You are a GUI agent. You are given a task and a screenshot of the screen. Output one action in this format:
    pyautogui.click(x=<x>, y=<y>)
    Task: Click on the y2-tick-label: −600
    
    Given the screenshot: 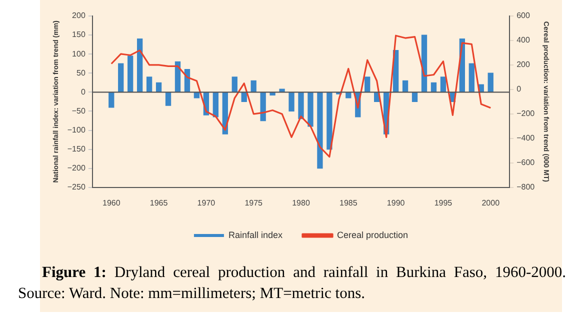 What is the action you would take?
    pyautogui.click(x=526, y=163)
    